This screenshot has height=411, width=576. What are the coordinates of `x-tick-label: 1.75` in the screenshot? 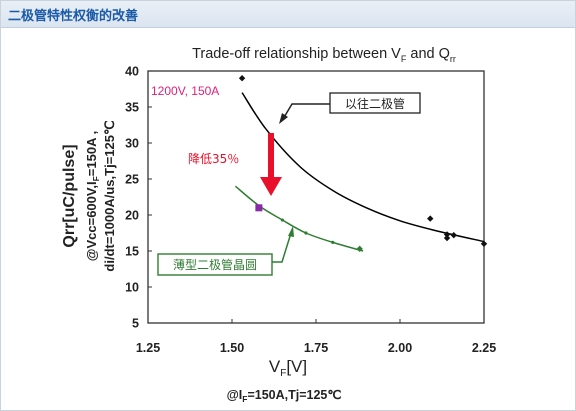 It's located at (316, 348).